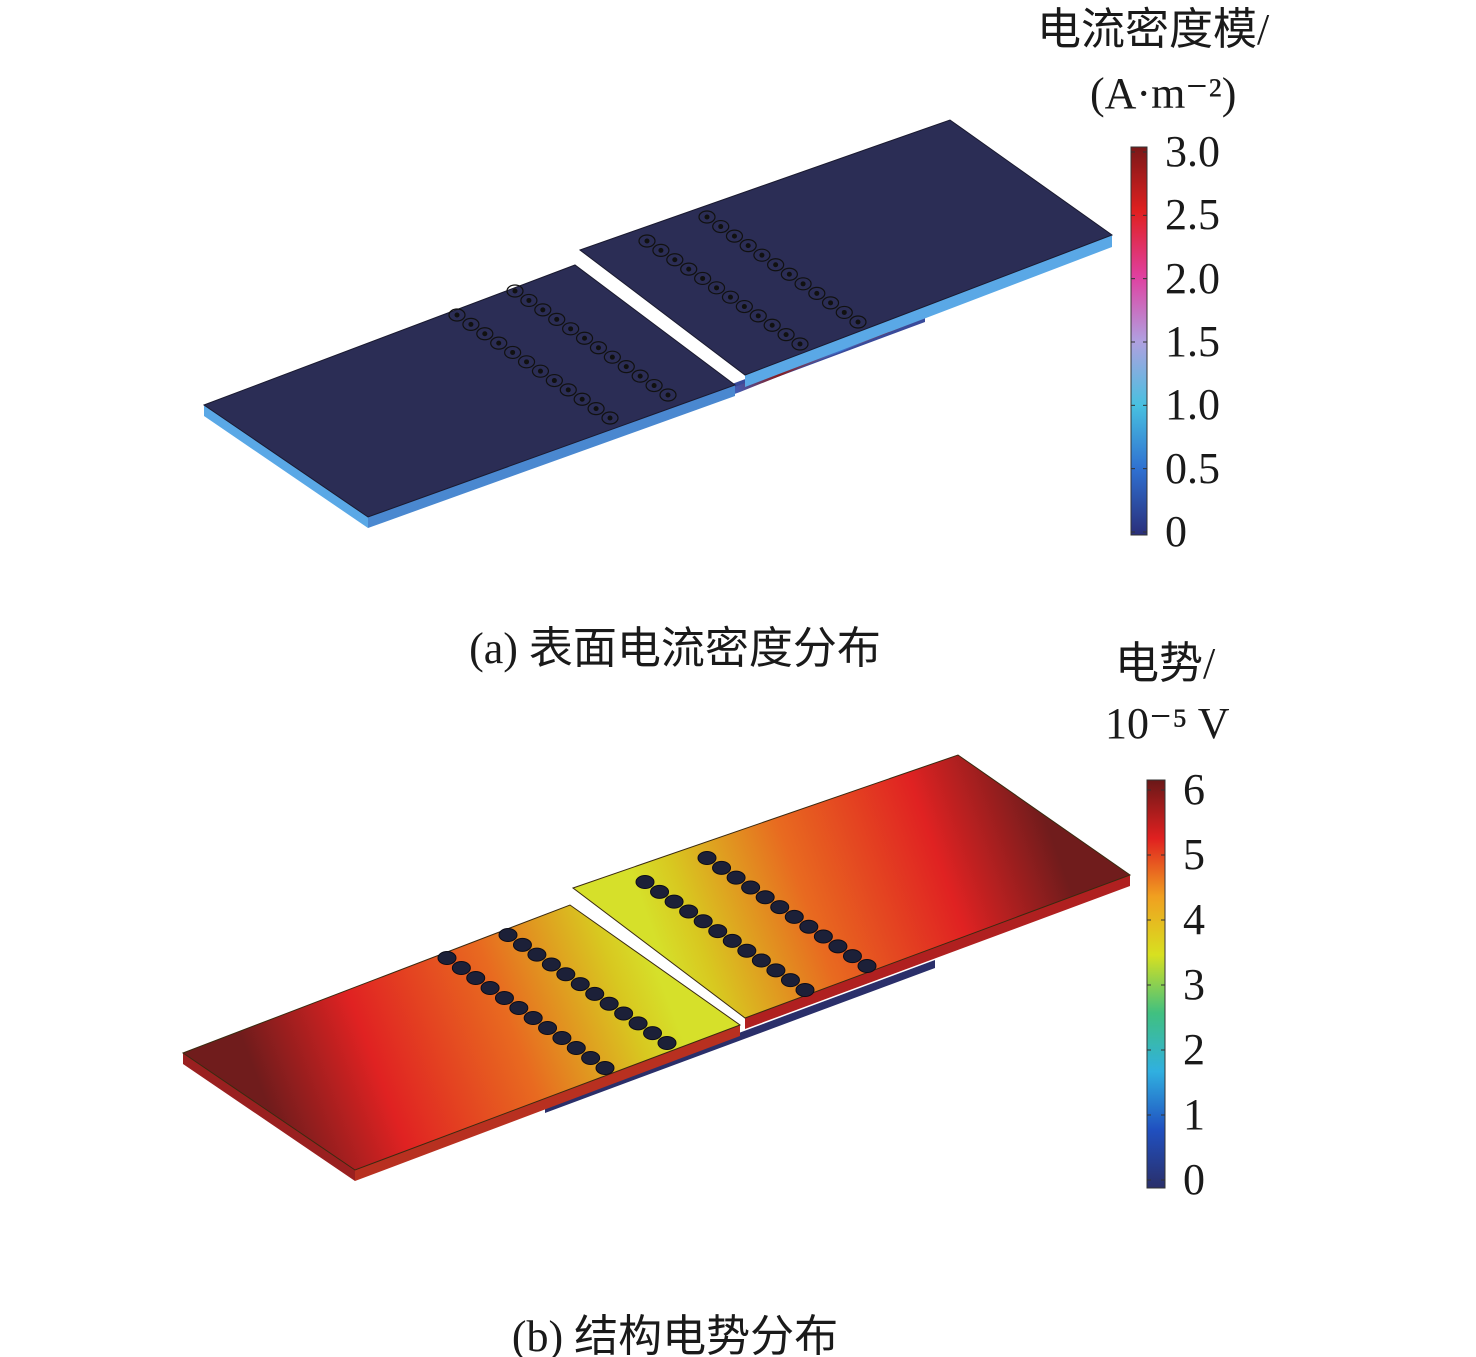 Image resolution: width=1476 pixels, height=1357 pixels. I want to click on right-plate-front, so click(937, 952).